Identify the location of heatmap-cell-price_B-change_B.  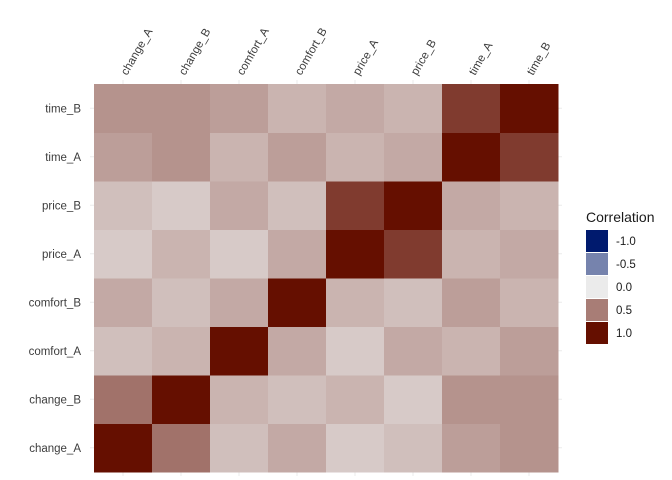
(181, 205).